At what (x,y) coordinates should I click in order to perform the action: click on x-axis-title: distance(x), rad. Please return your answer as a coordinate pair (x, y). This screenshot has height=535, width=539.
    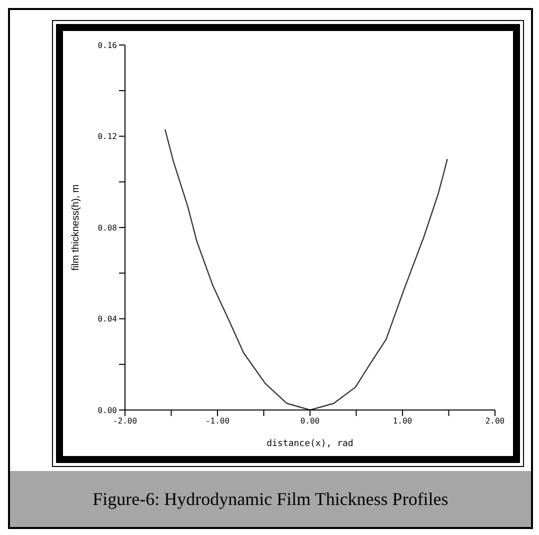
    Looking at the image, I should click on (310, 444).